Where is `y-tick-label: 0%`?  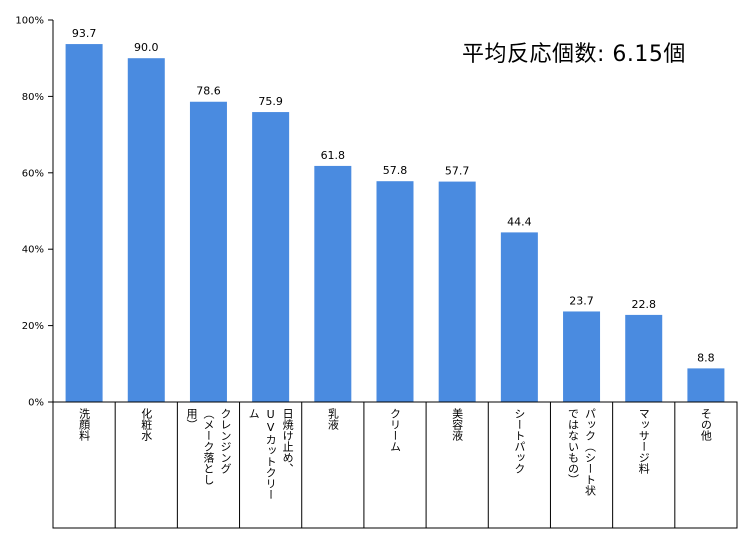
y-tick-label: 0% is located at coordinates (36, 403).